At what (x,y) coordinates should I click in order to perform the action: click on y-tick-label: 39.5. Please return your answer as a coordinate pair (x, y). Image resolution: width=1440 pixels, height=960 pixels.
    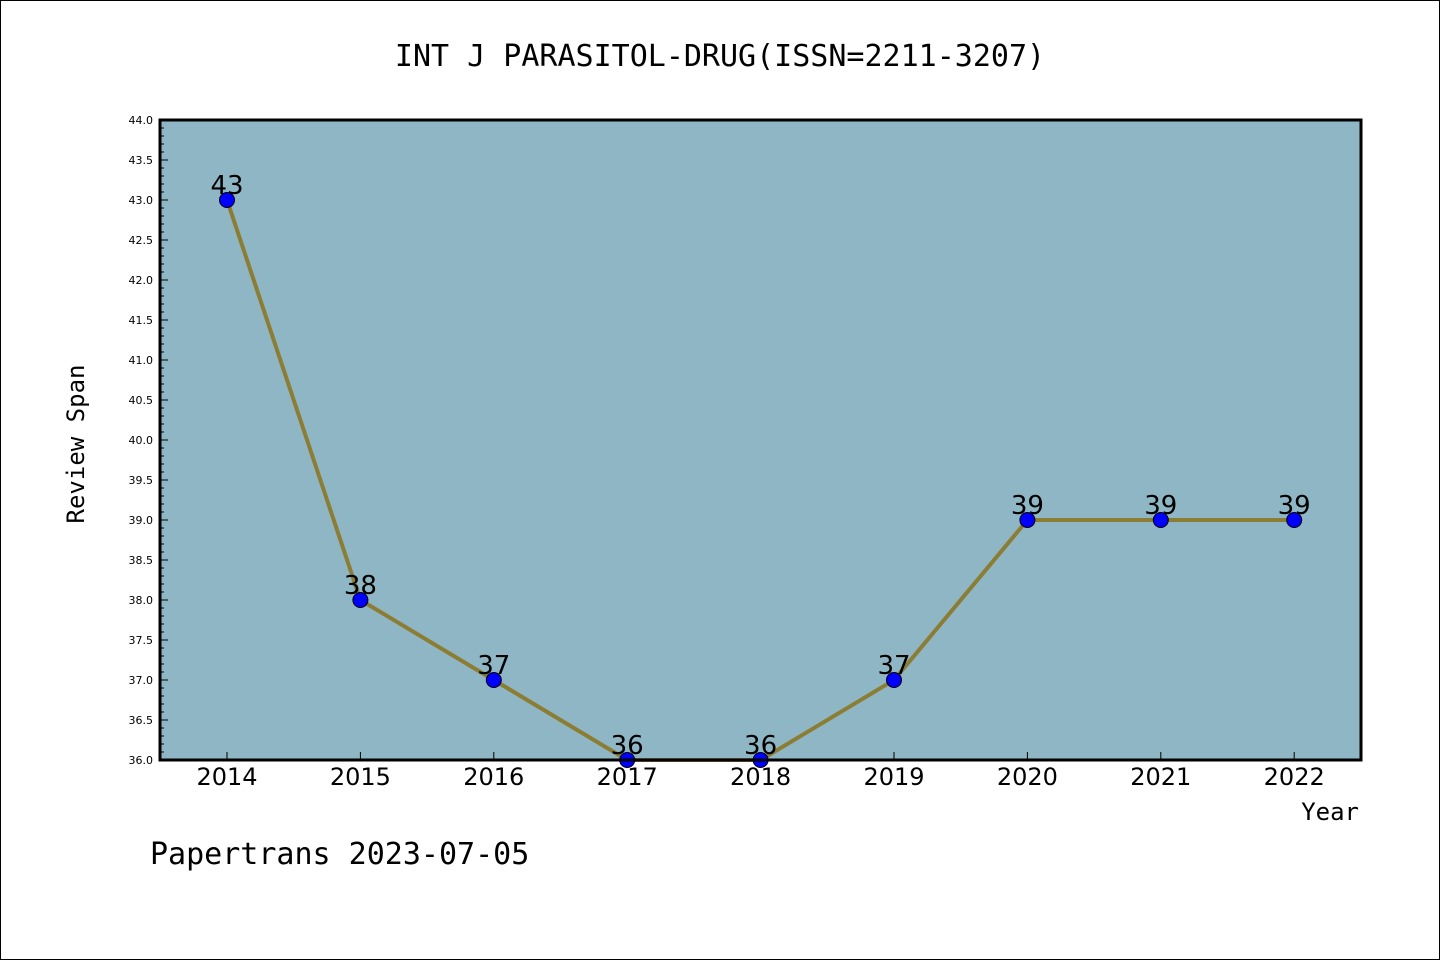
    Looking at the image, I should click on (141, 480).